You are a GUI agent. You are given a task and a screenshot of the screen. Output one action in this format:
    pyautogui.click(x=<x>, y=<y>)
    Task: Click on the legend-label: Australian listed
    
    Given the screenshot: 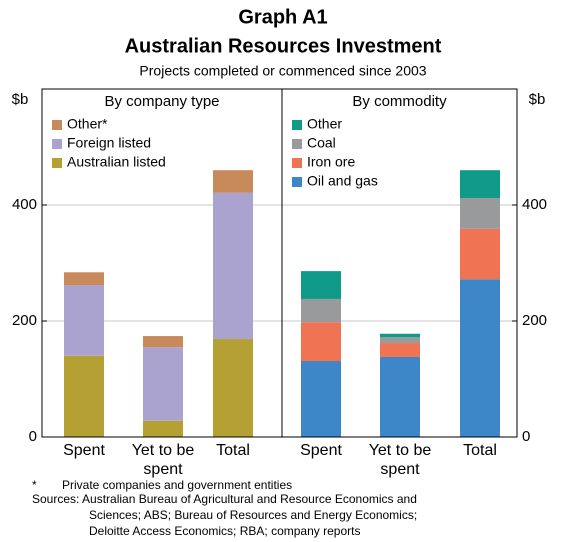 What is the action you would take?
    pyautogui.click(x=116, y=162)
    